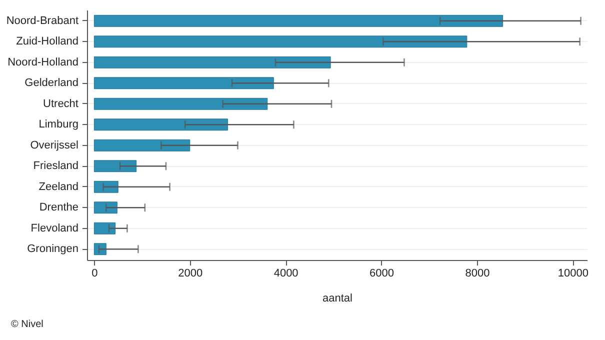 This screenshot has width=605, height=340. Describe the element at coordinates (573, 274) in the screenshot. I see `x-tick-label: 10000` at that location.